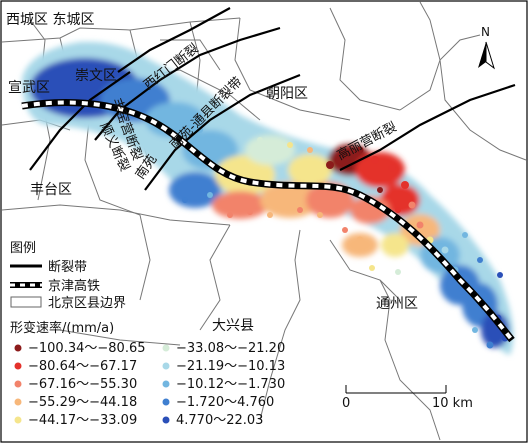 This screenshot has width=528, height=443. Describe the element at coordinates (62, 328) in the screenshot. I see `legend-rate-title: 形变速率/(mm/a)` at that location.